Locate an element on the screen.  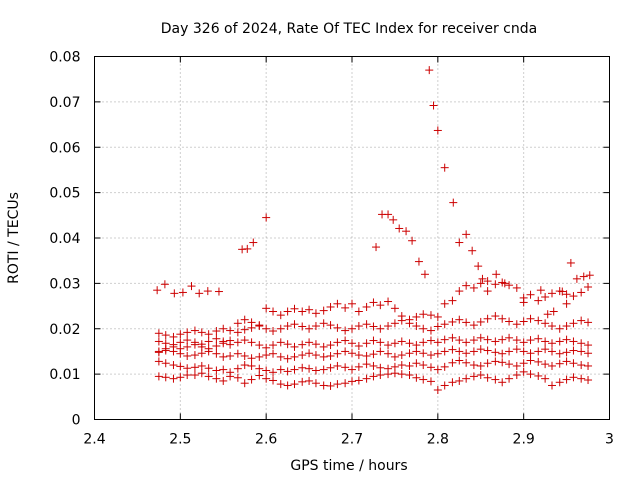
y-tick-label: 0.05 is located at coordinates (64, 194).